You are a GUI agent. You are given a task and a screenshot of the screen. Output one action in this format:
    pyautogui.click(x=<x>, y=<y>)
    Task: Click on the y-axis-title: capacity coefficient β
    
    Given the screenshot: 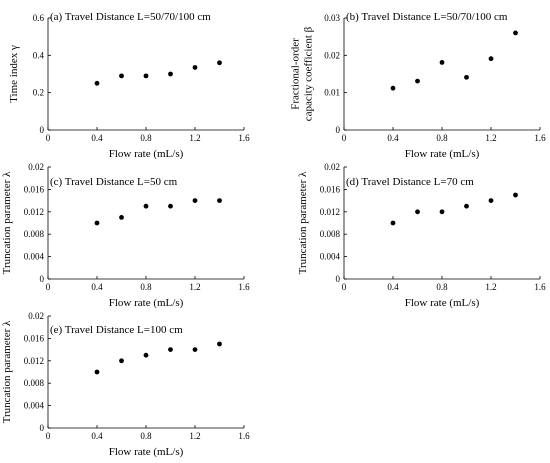 What is the action you would take?
    pyautogui.click(x=309, y=73)
    